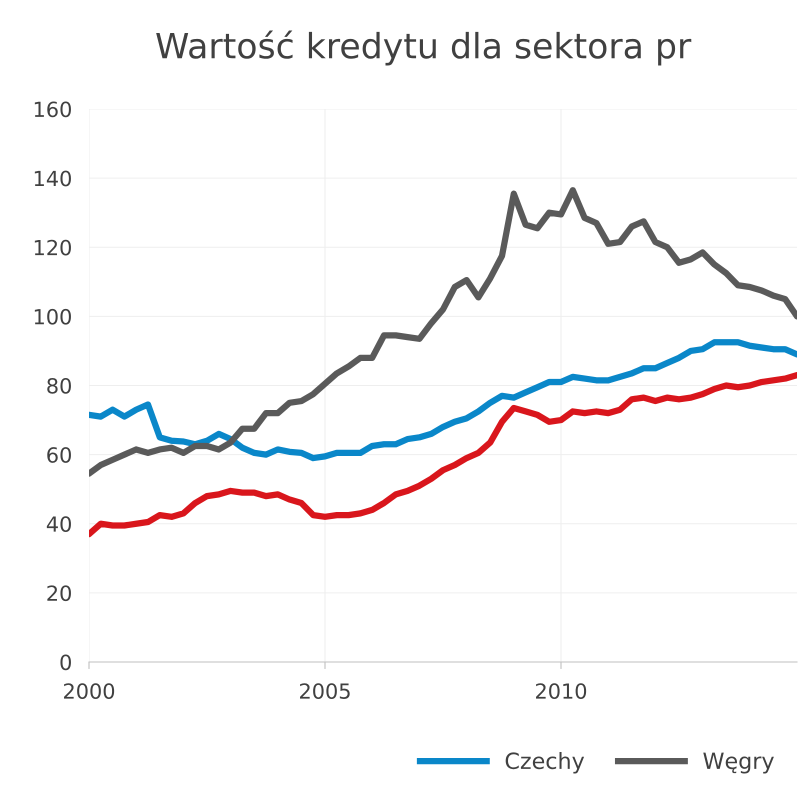 The height and width of the screenshot is (800, 800). Describe the element at coordinates (58, 524) in the screenshot. I see `y-tick-label: 40` at that location.